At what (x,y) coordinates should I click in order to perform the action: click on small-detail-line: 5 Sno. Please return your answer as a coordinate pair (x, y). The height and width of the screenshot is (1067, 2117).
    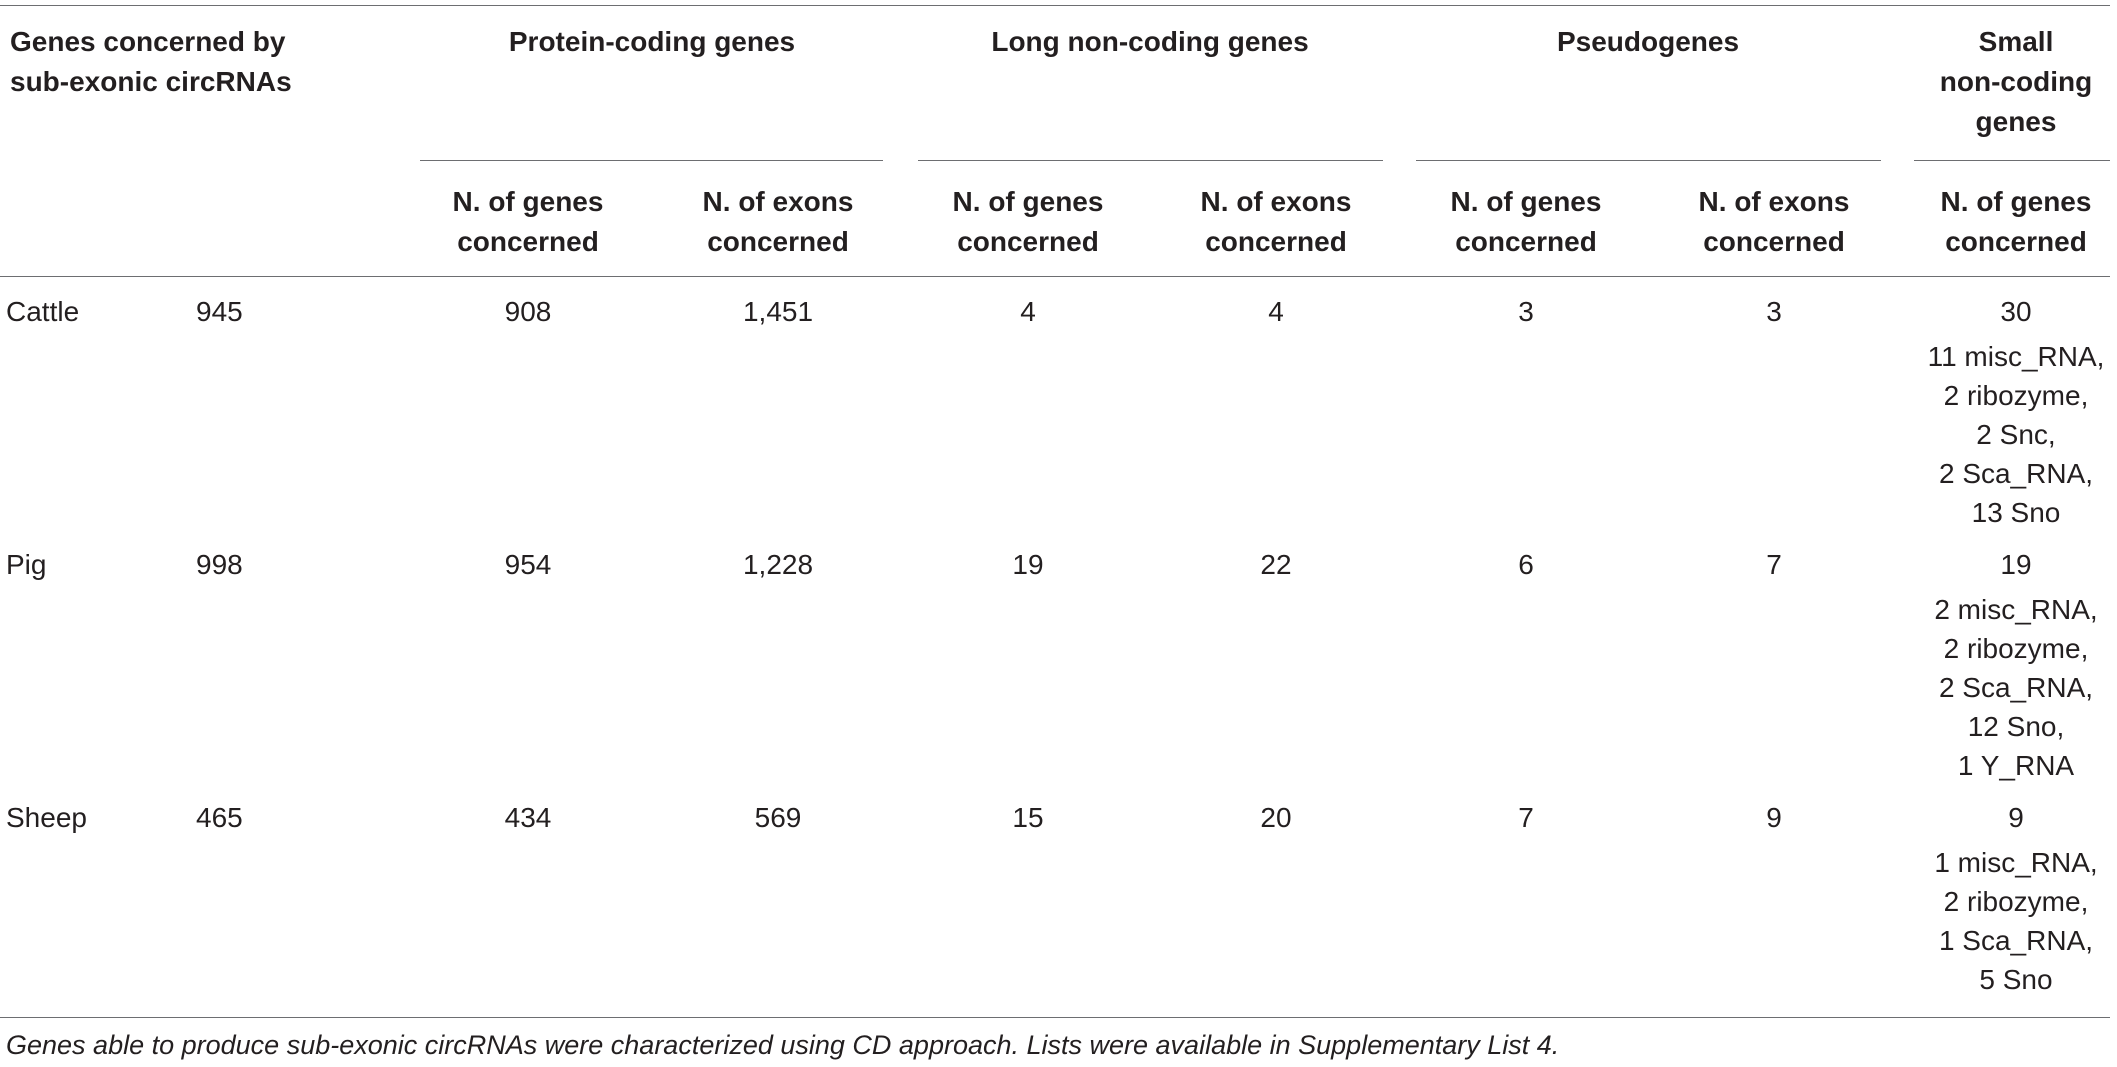
    Looking at the image, I should click on (2016, 979).